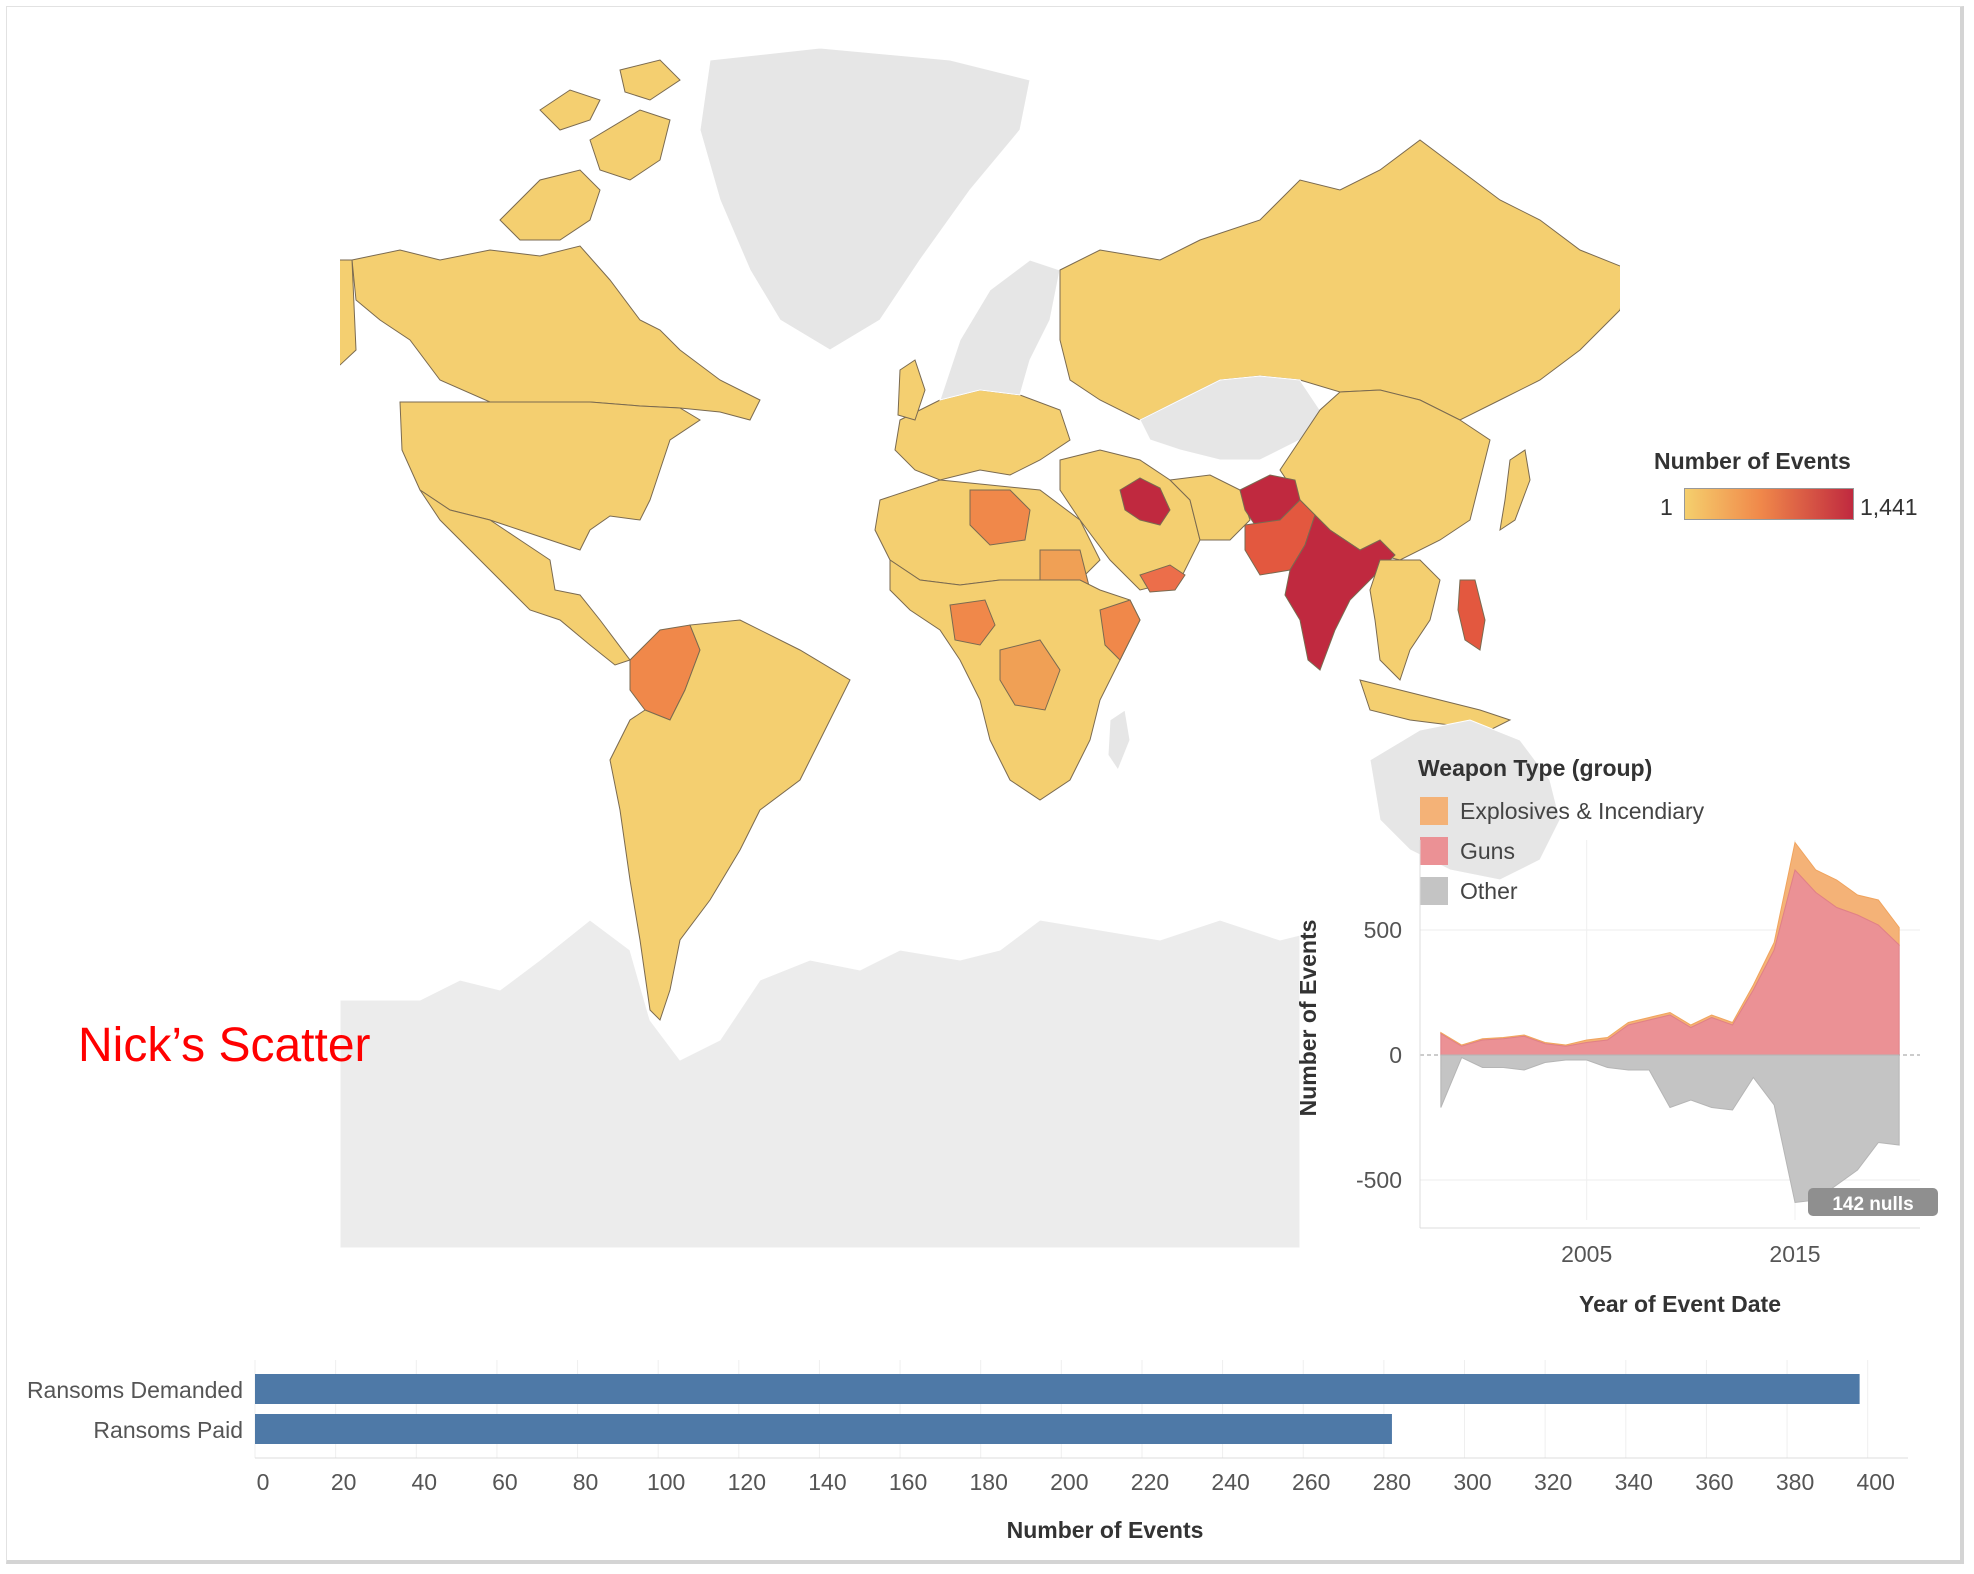 The width and height of the screenshot is (1974, 1574). Describe the element at coordinates (989, 1482) in the screenshot. I see `bar-x-tick-label: 180` at that location.